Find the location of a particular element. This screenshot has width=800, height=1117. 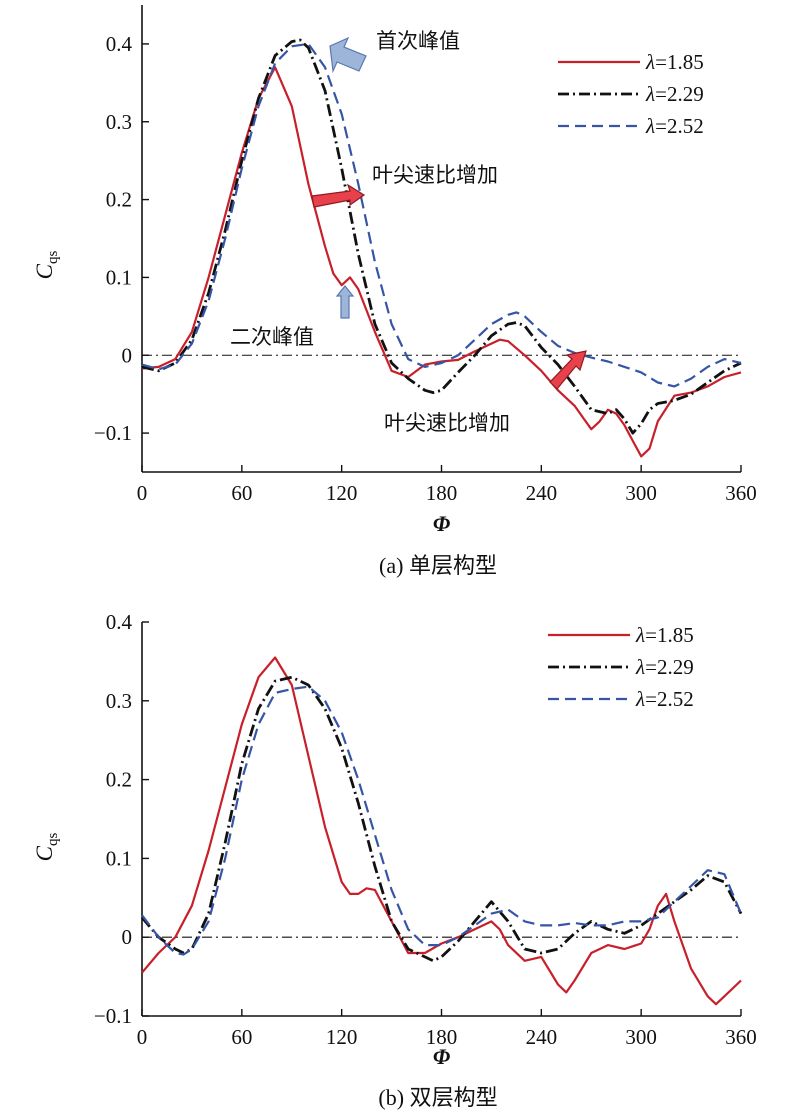

annotation-label: 二次峰值 is located at coordinates (272, 337).